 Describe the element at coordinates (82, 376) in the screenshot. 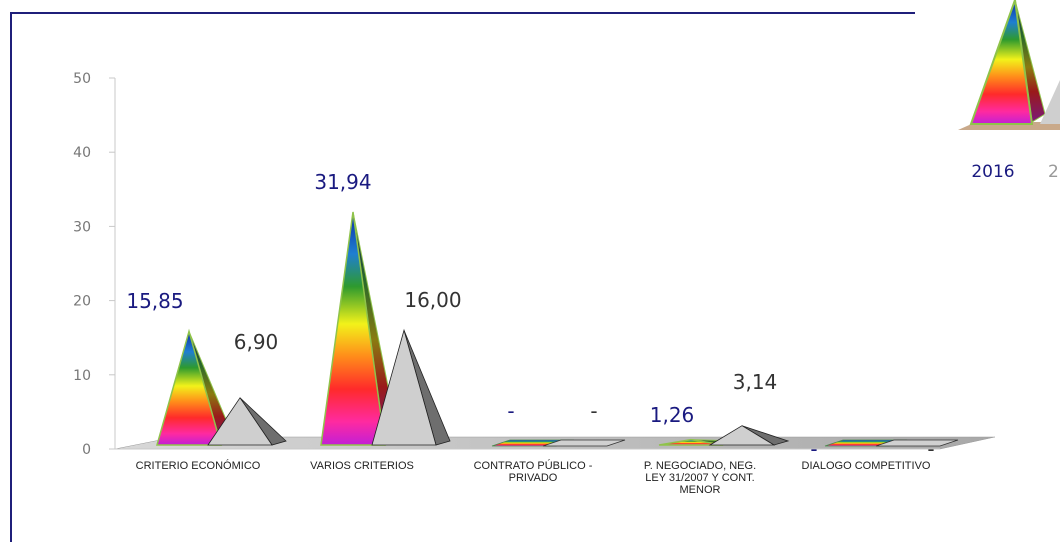

I see `y-tick-label: 10` at that location.